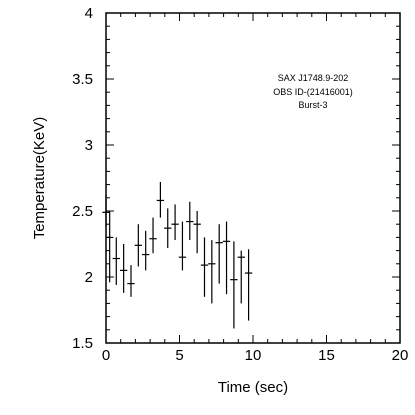 The image size is (415, 415). I want to click on x-tick-label: 15, so click(326, 355).